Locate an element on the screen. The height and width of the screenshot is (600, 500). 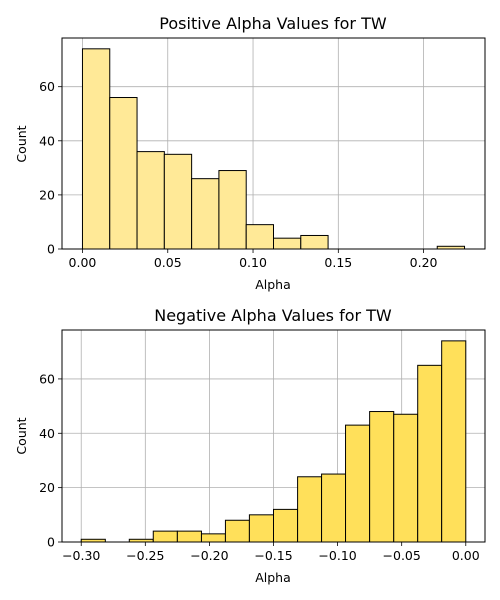
x-axis-ticks: 0.00 0.05 0.10 0.15 0.20 is located at coordinates (253, 259).